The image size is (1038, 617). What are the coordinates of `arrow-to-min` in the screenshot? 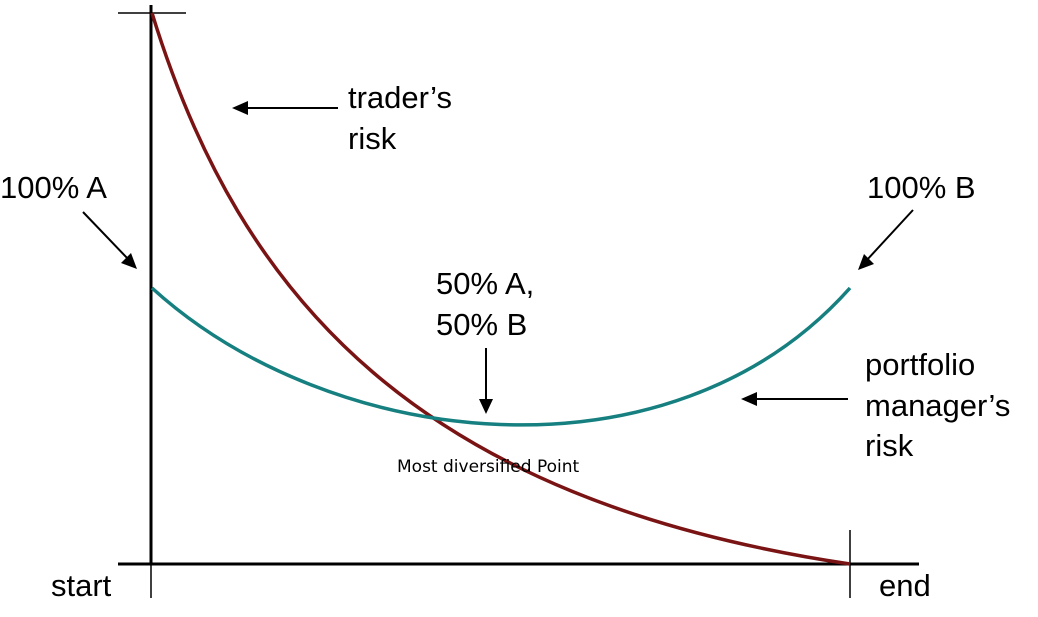 It's located at (486, 381).